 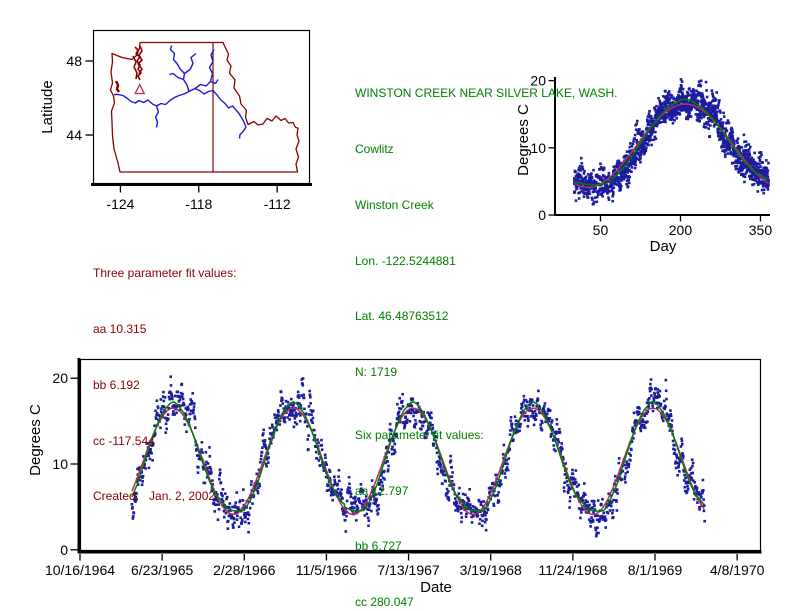 I want to click on site-title: WINSTON CREEK NEAR SILVER LAKE, WASH., so click(x=486, y=93).